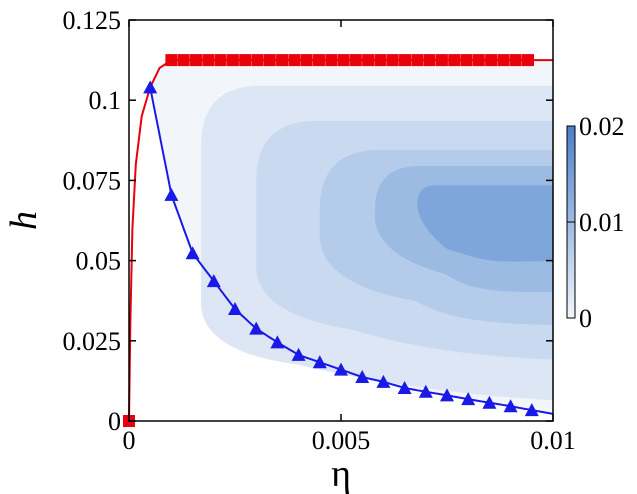 The width and height of the screenshot is (637, 494). Describe the element at coordinates (129, 440) in the screenshot. I see `x-tick-label: 0` at that location.